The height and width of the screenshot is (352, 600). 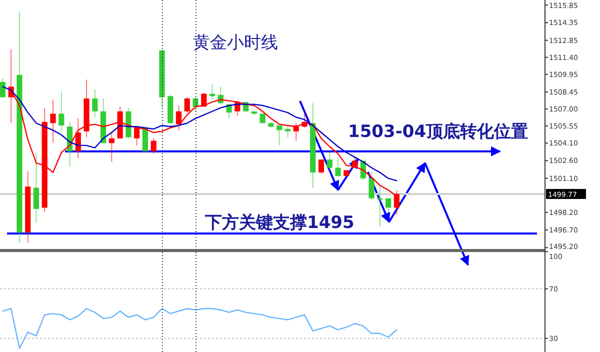 I want to click on annotation: 下方关键支撑1495, so click(x=279, y=223).